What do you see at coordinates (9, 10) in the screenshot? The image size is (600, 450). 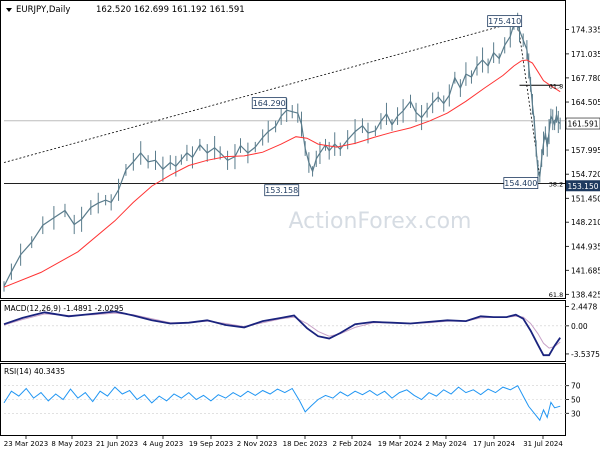 I see `collapse-triangle-icon` at bounding box center [9, 10].